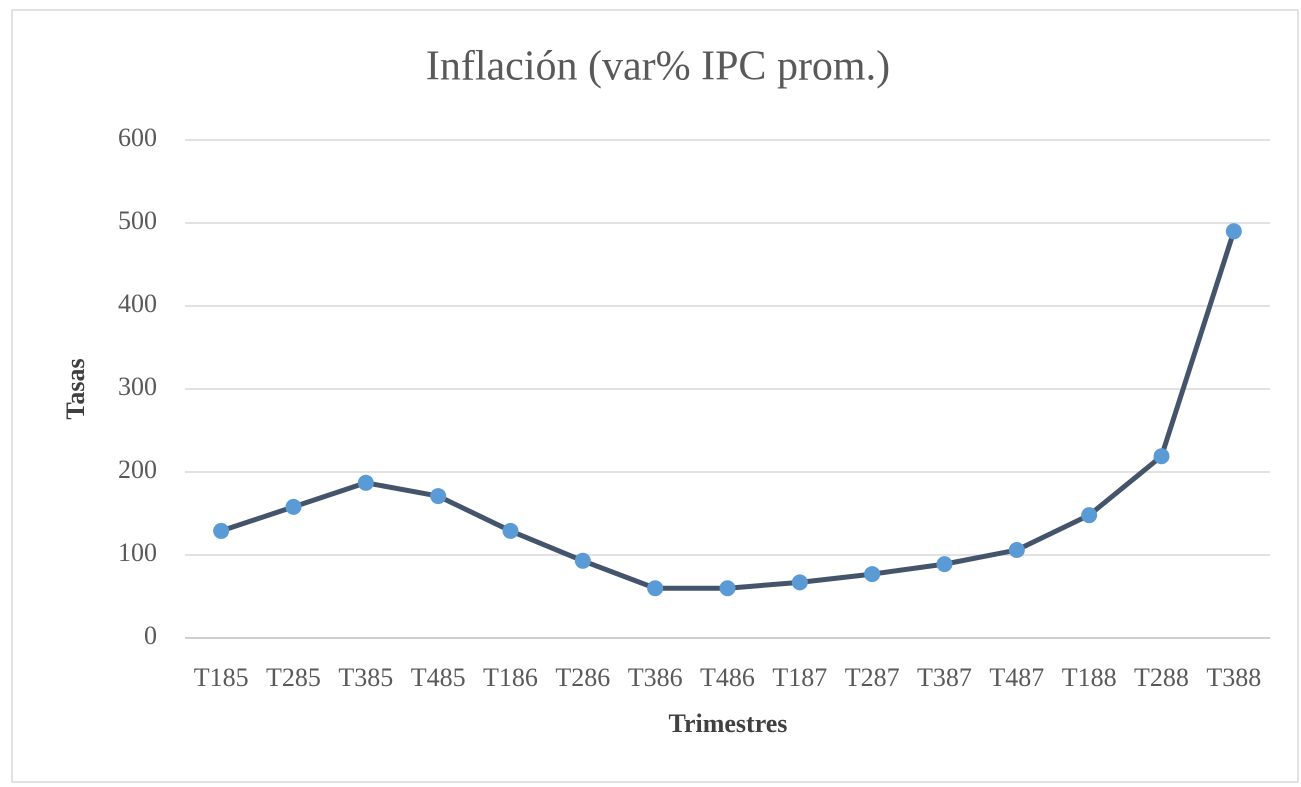 This screenshot has height=787, width=1301. I want to click on x-tick-label: T285, so click(293, 677).